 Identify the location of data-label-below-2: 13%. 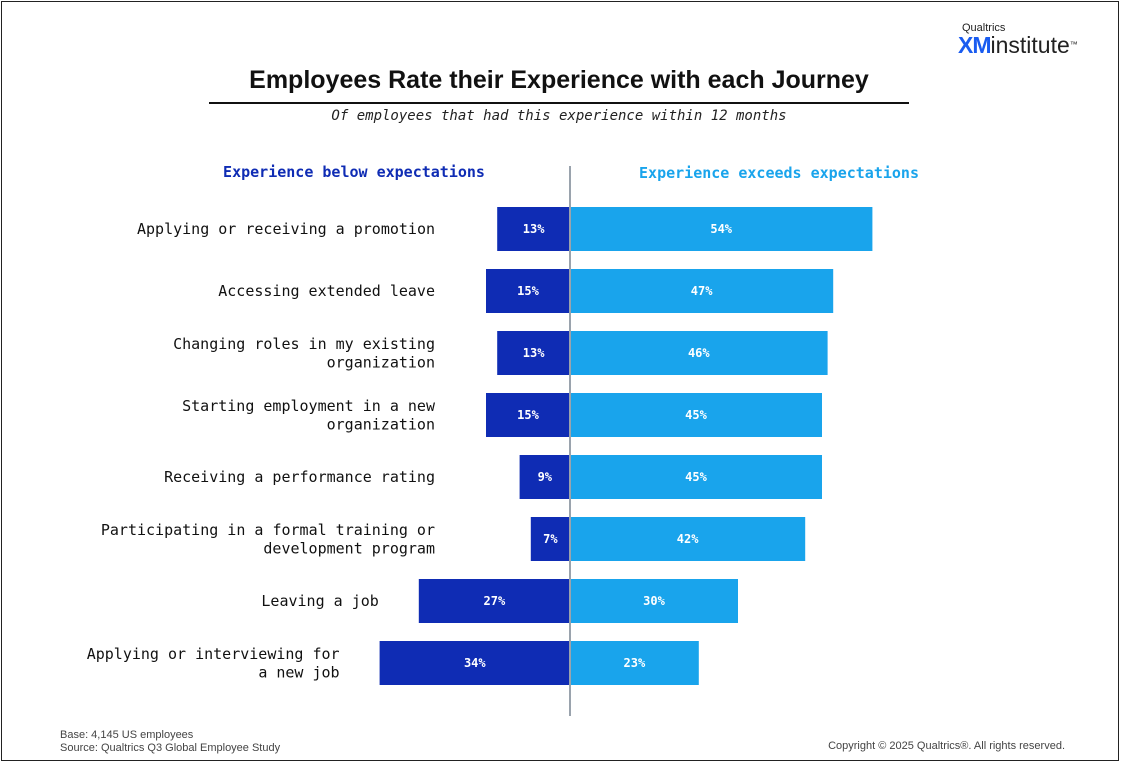
(534, 353).